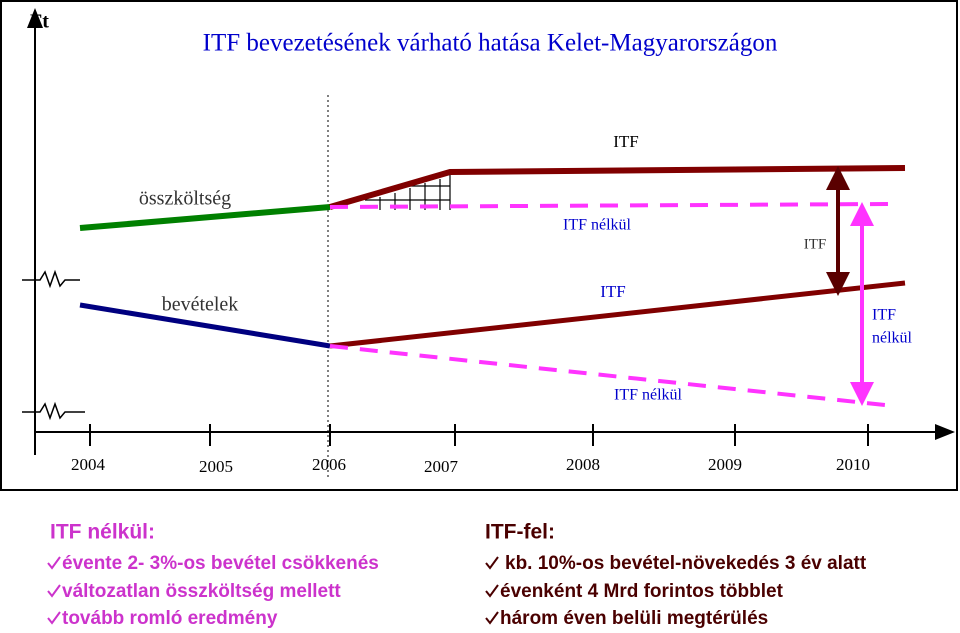 The width and height of the screenshot is (960, 633). I want to click on year-label: 2009, so click(725, 464).